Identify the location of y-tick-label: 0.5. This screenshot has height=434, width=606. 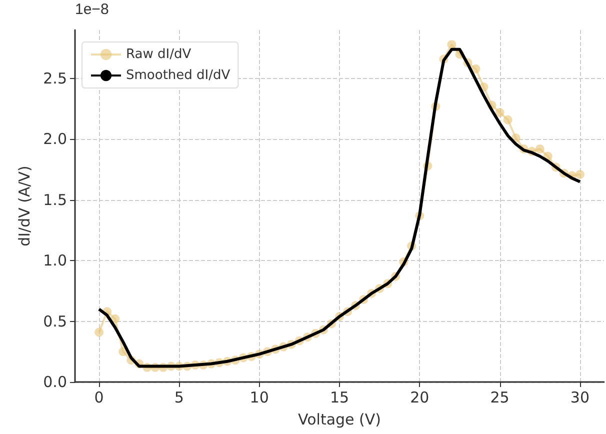
(55, 321).